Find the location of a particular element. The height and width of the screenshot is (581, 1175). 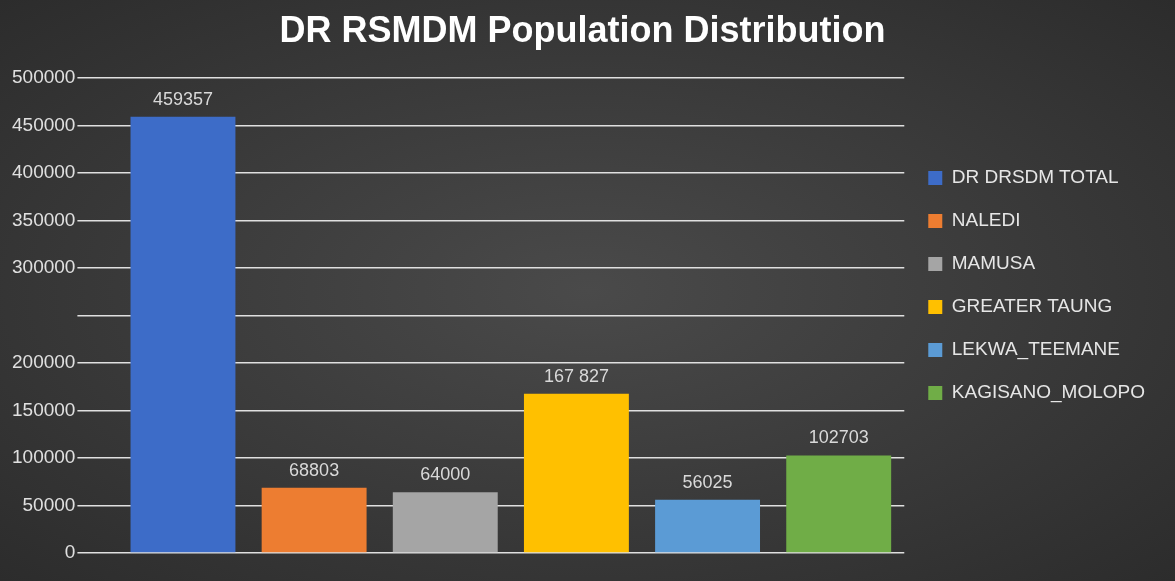

chart-title: DR RSMDM Population Distribution is located at coordinates (582, 29).